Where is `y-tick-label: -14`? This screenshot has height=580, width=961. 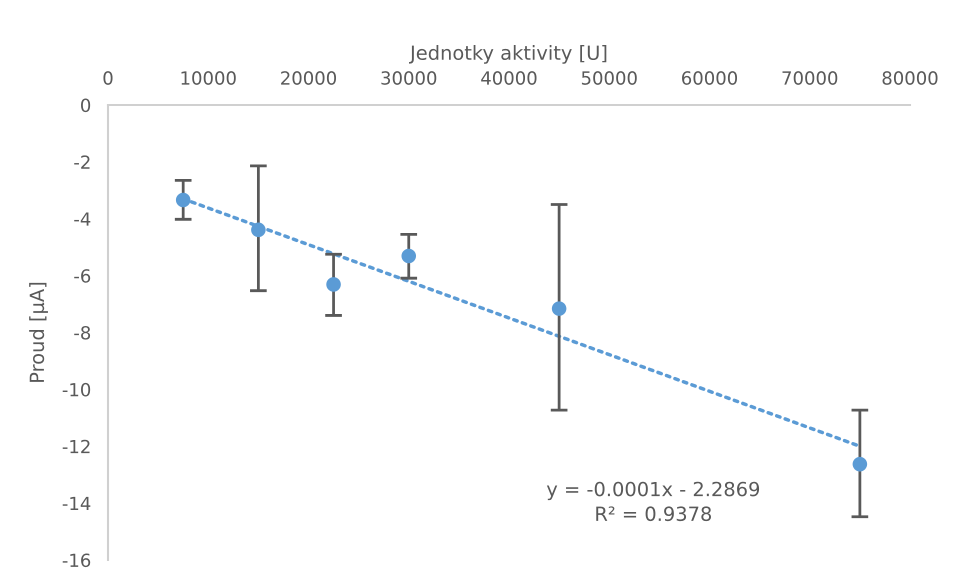 y-tick-label: -14 is located at coordinates (76, 503).